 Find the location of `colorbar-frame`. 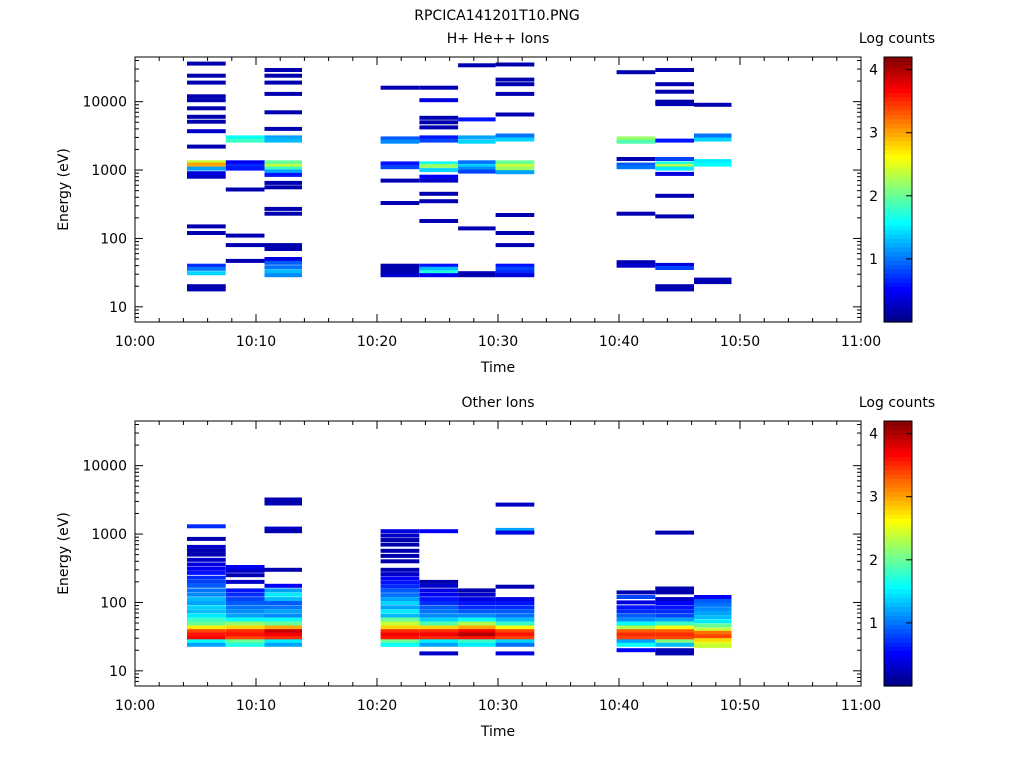

colorbar-frame is located at coordinates (898, 553).